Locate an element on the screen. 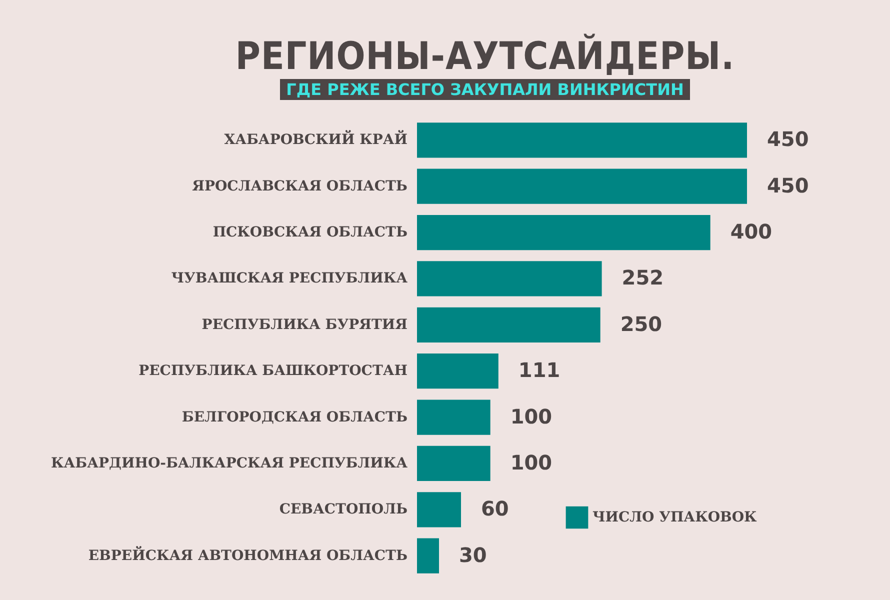  y-tick-label: КАБАРДИНО-БАЛКАРСКАЯ РЕСПУБЛИКА is located at coordinates (229, 463).